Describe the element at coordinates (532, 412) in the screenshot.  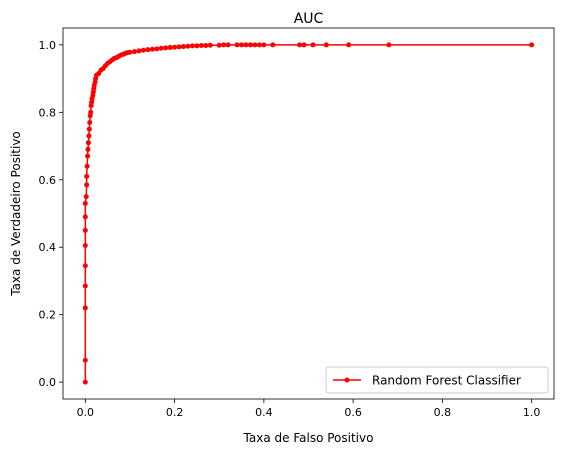
I see `x-tick-label: 1.0` at that location.